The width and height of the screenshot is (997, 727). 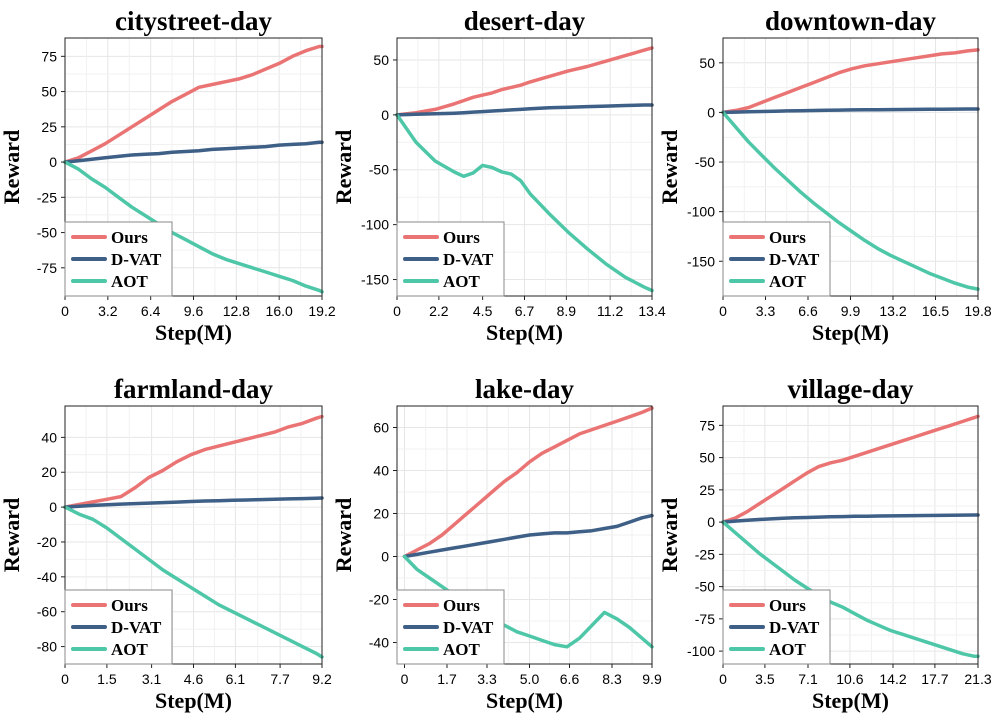 I want to click on x-tick-label: 12.8, so click(x=236, y=311).